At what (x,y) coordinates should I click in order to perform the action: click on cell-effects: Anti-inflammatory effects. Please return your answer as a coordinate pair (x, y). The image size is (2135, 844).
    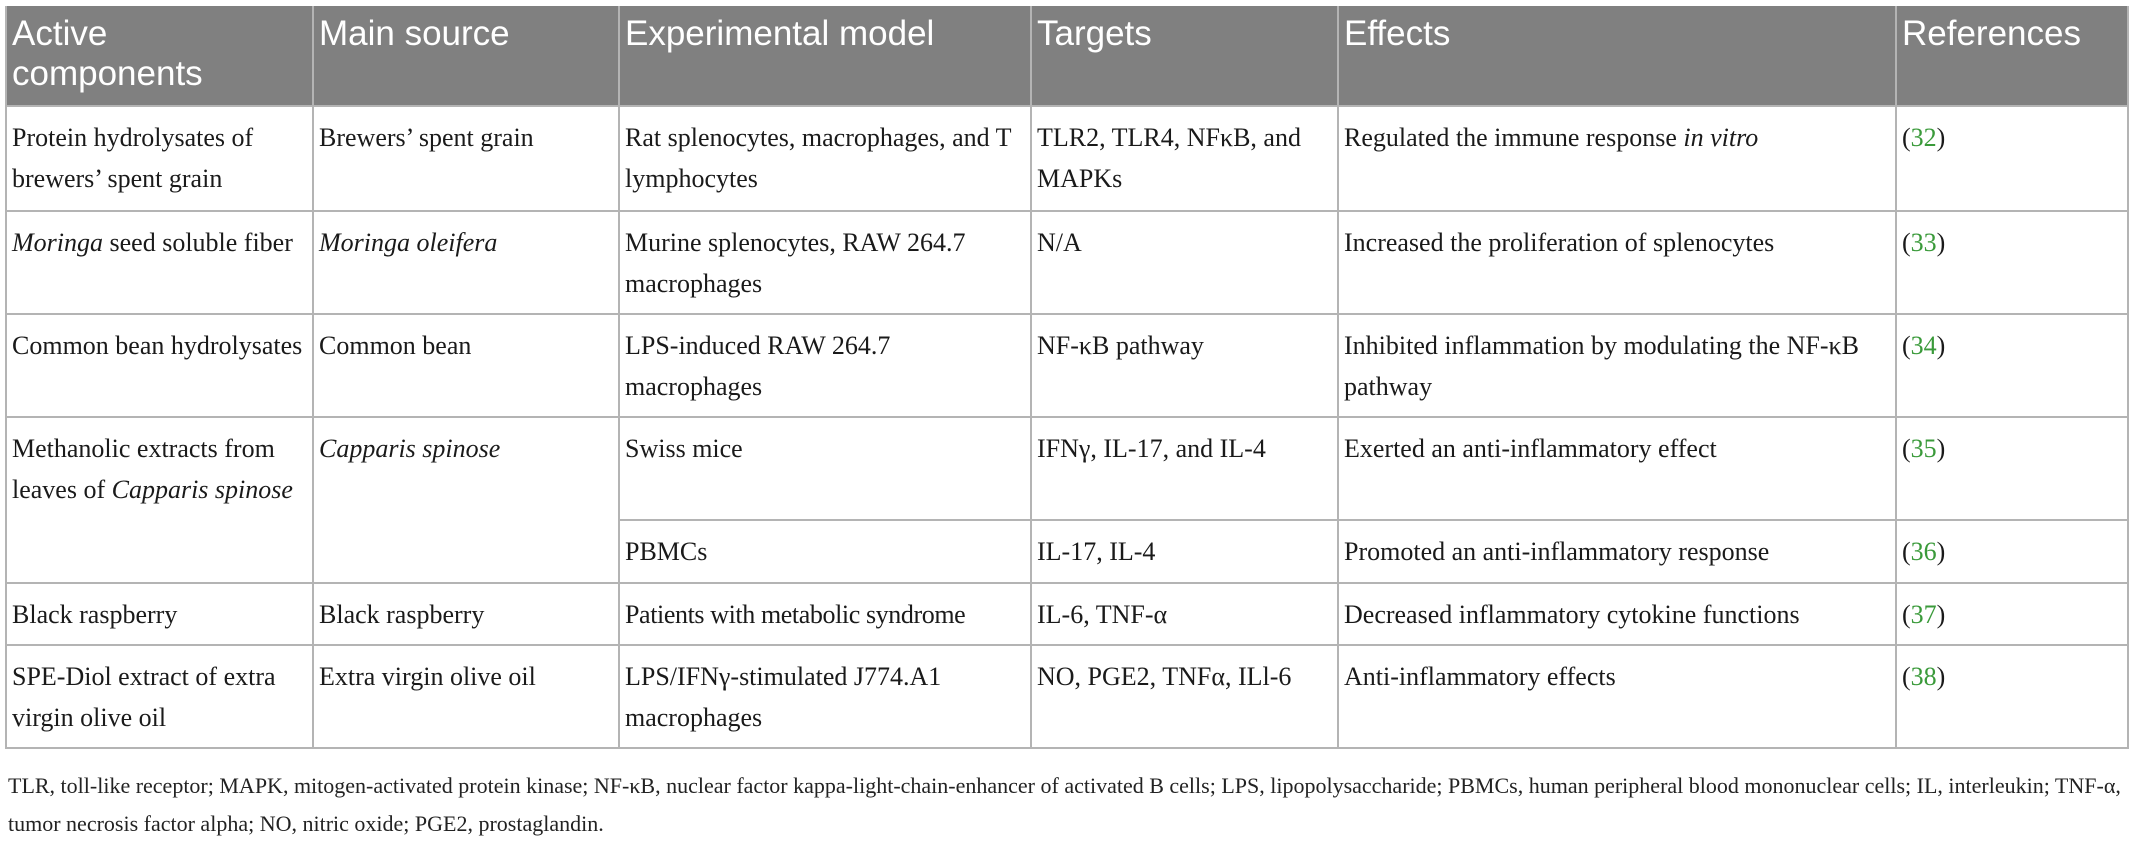
    Looking at the image, I should click on (1617, 696).